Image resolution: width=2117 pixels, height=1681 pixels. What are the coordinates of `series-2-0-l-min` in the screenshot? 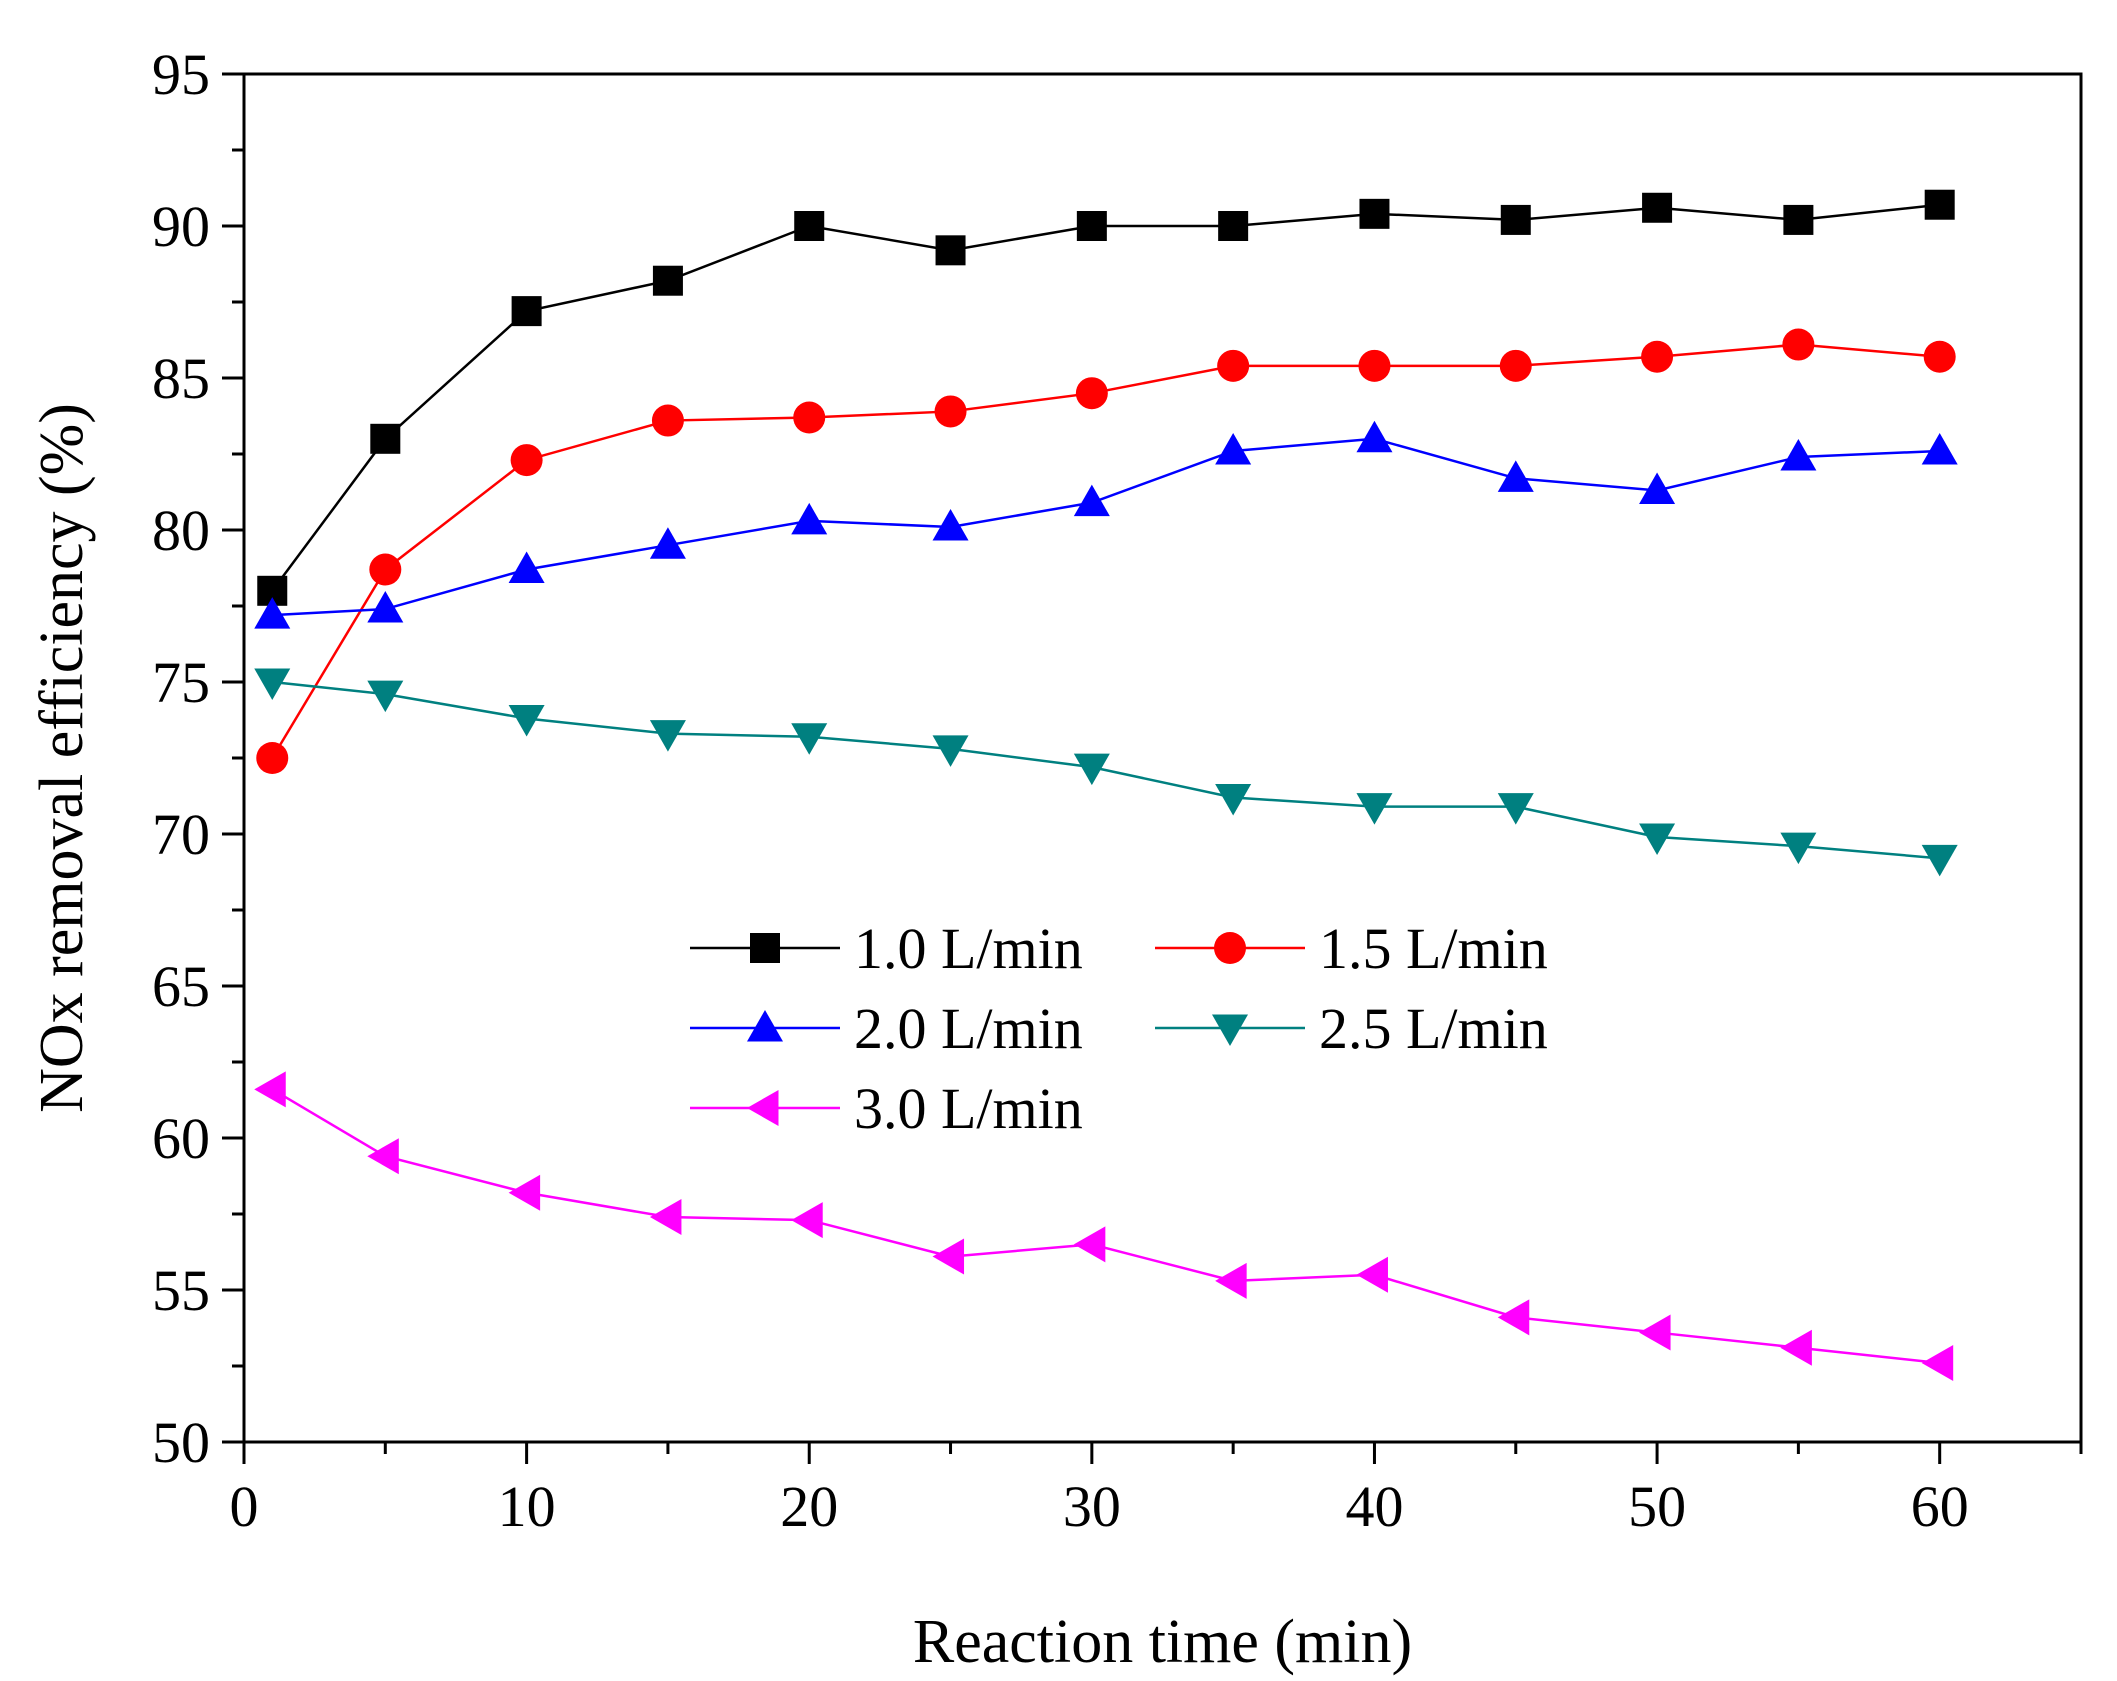 It's located at (1106, 524).